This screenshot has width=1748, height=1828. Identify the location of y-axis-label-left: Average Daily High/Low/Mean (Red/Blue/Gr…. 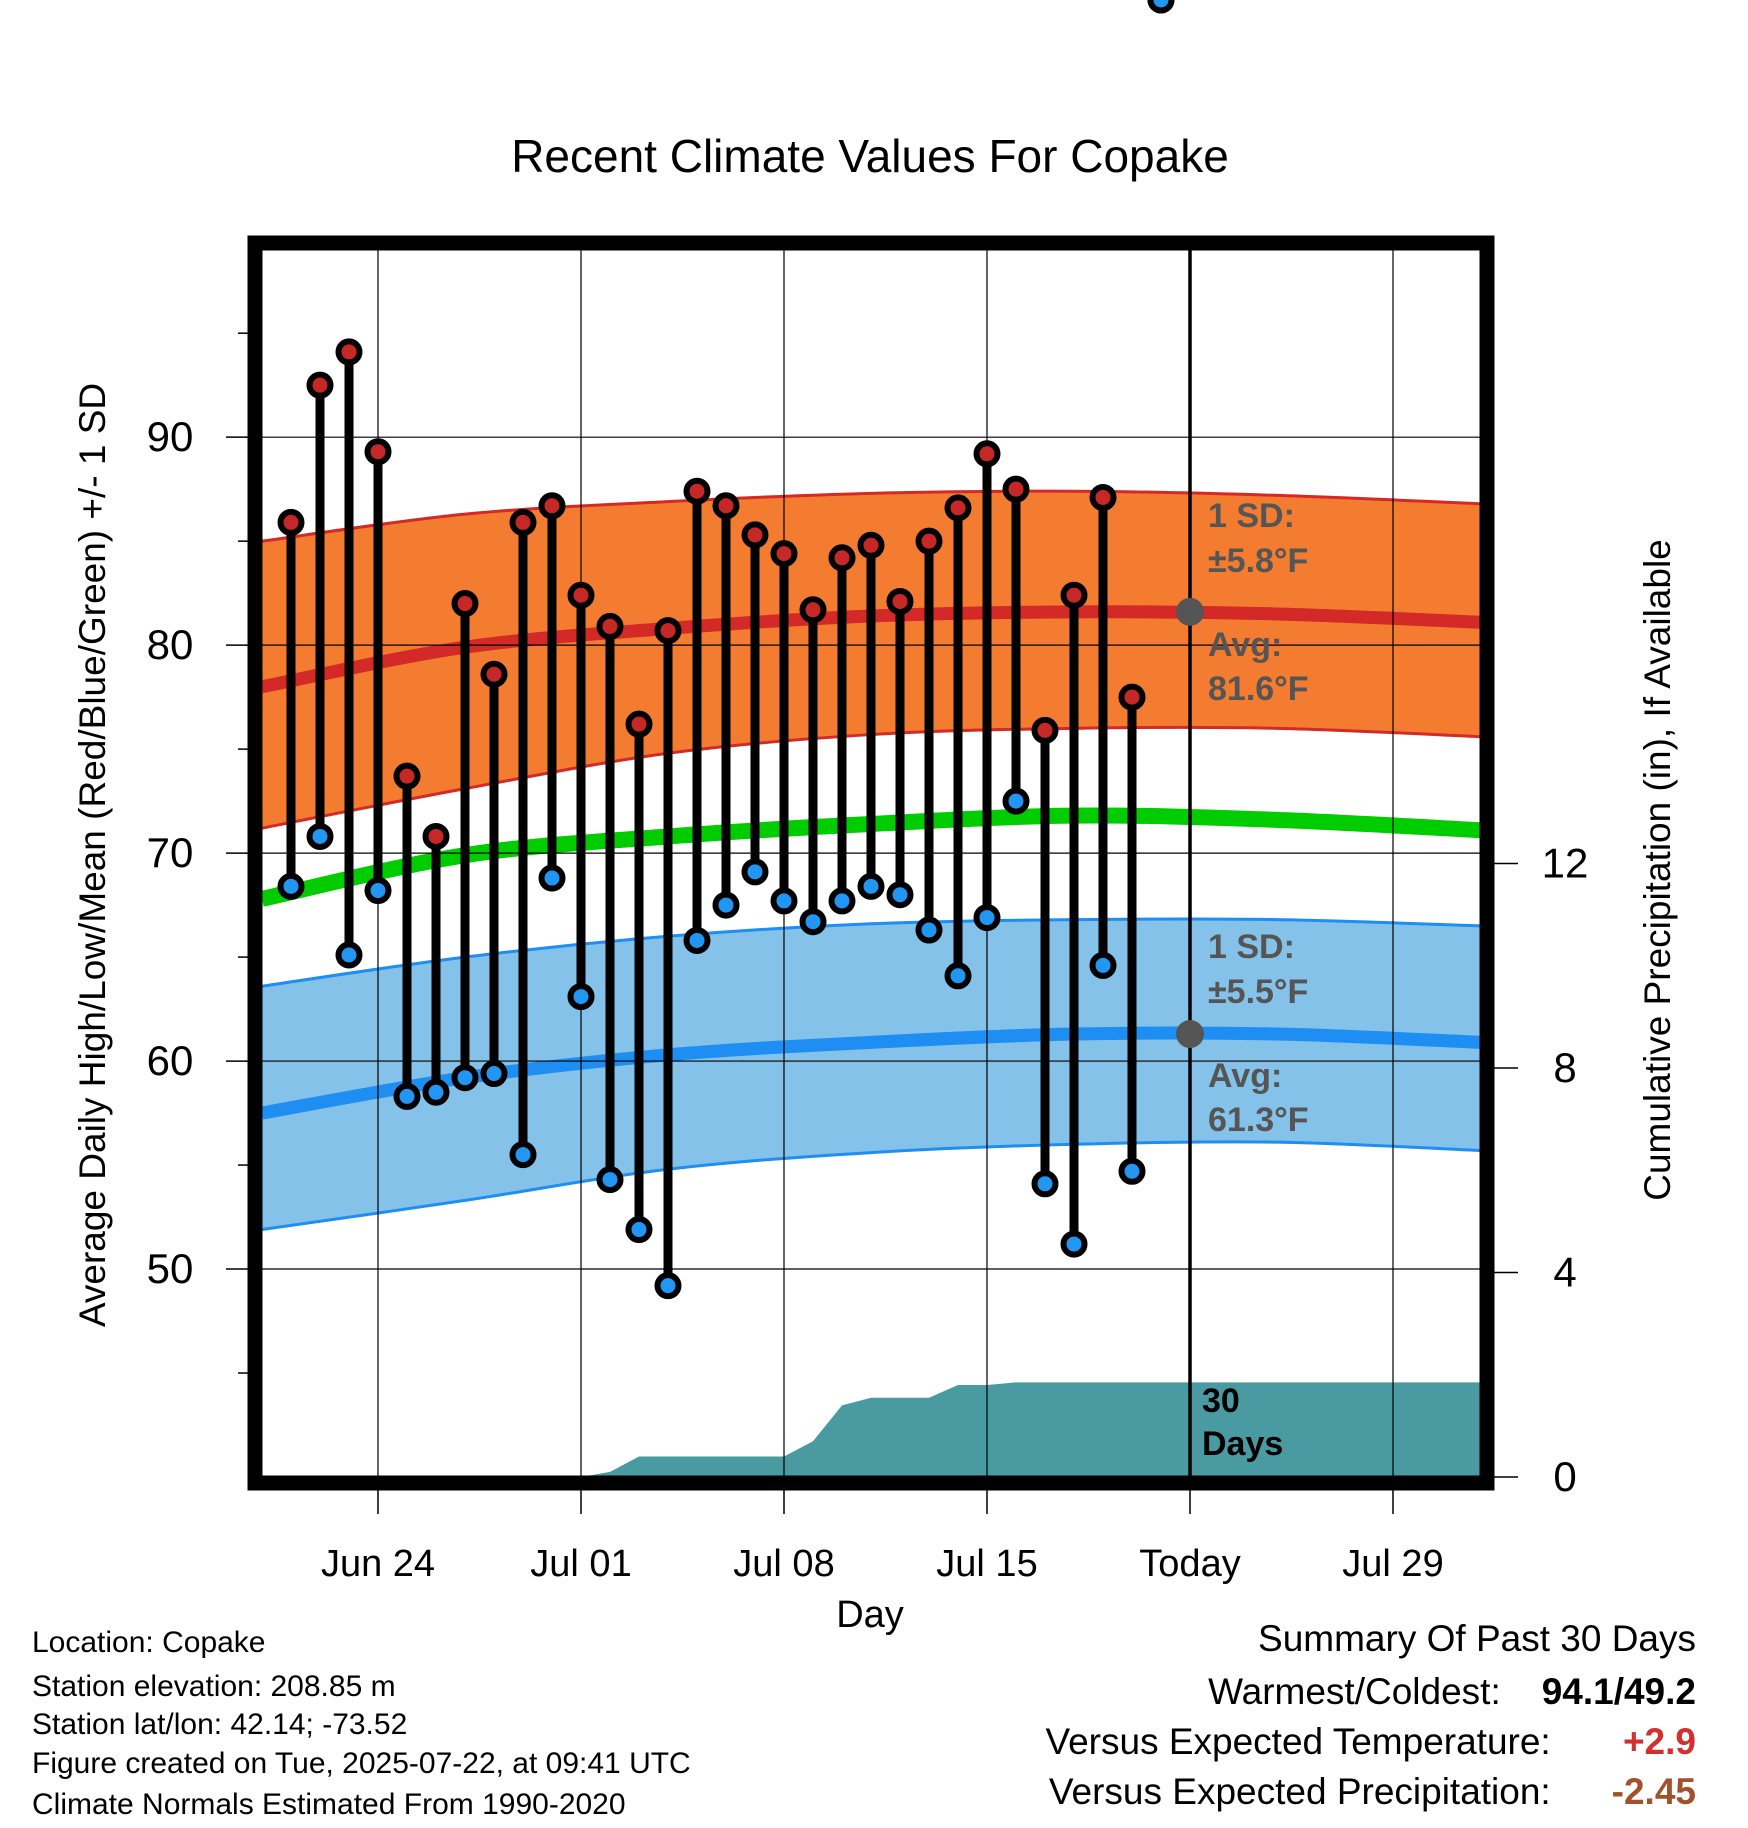
(92, 855).